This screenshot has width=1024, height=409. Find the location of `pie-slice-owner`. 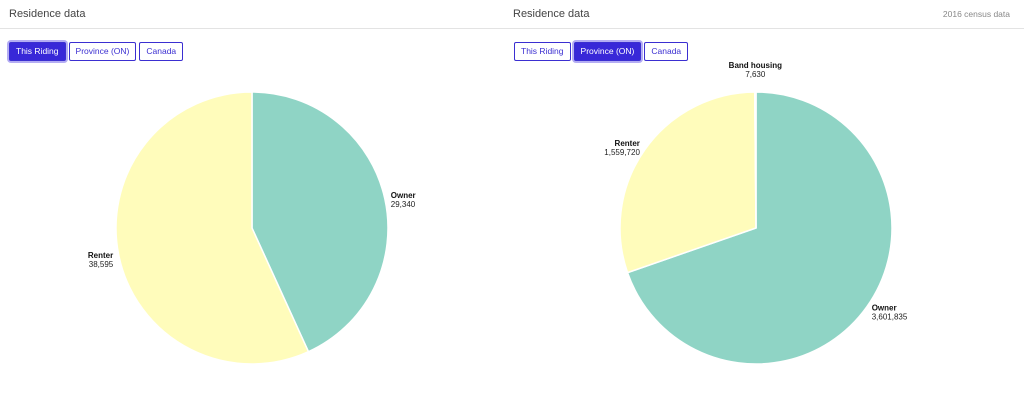

pie-slice-owner is located at coordinates (320, 222).